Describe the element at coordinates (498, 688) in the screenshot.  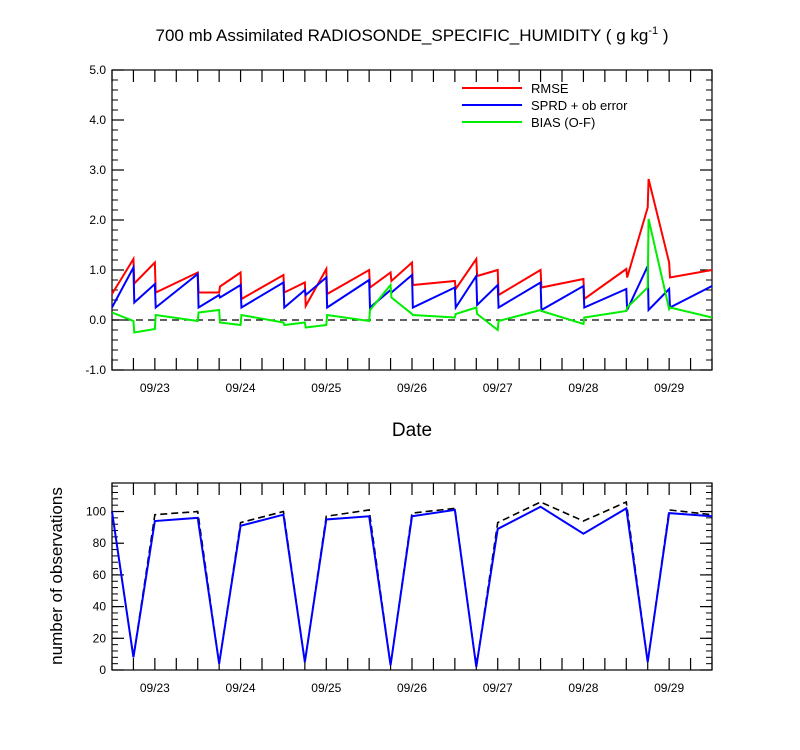
I see `x-tick-label-1-4: 09/27` at that location.